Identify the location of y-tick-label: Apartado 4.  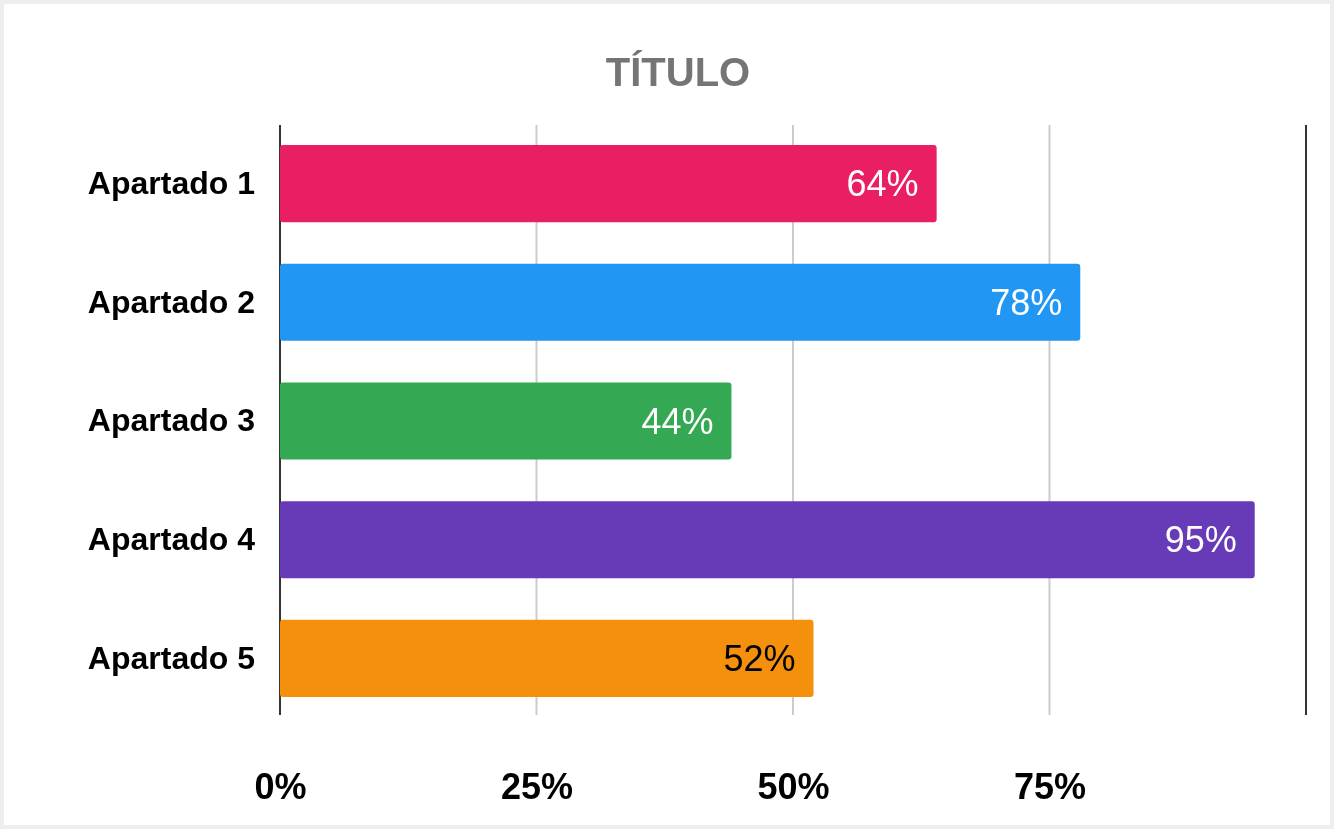
(171, 538).